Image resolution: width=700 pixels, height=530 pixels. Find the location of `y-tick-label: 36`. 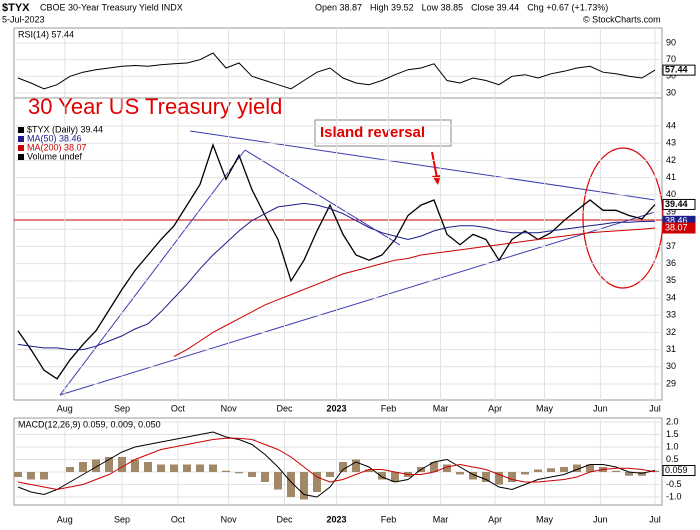

y-tick-label: 36 is located at coordinates (671, 263).